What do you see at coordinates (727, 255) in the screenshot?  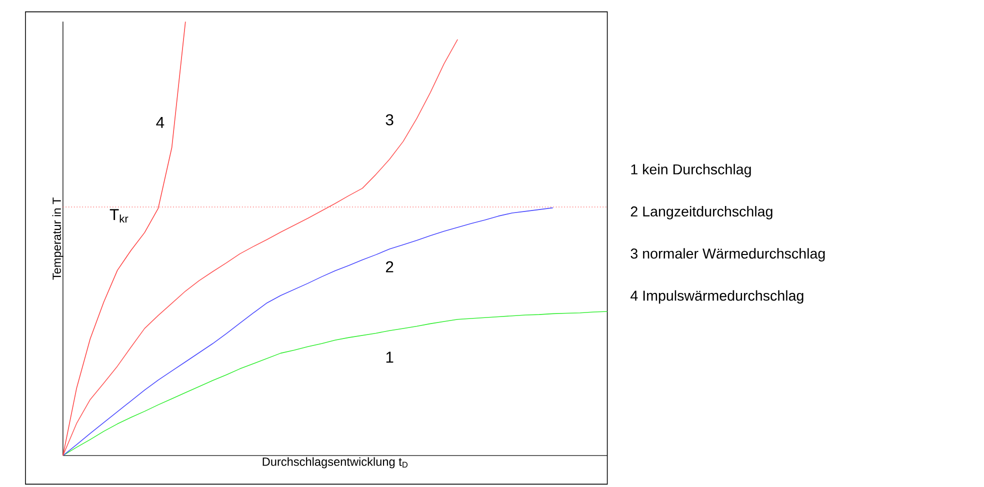 I see `text: 3 normaler Wärmedurchschlag` at bounding box center [727, 255].